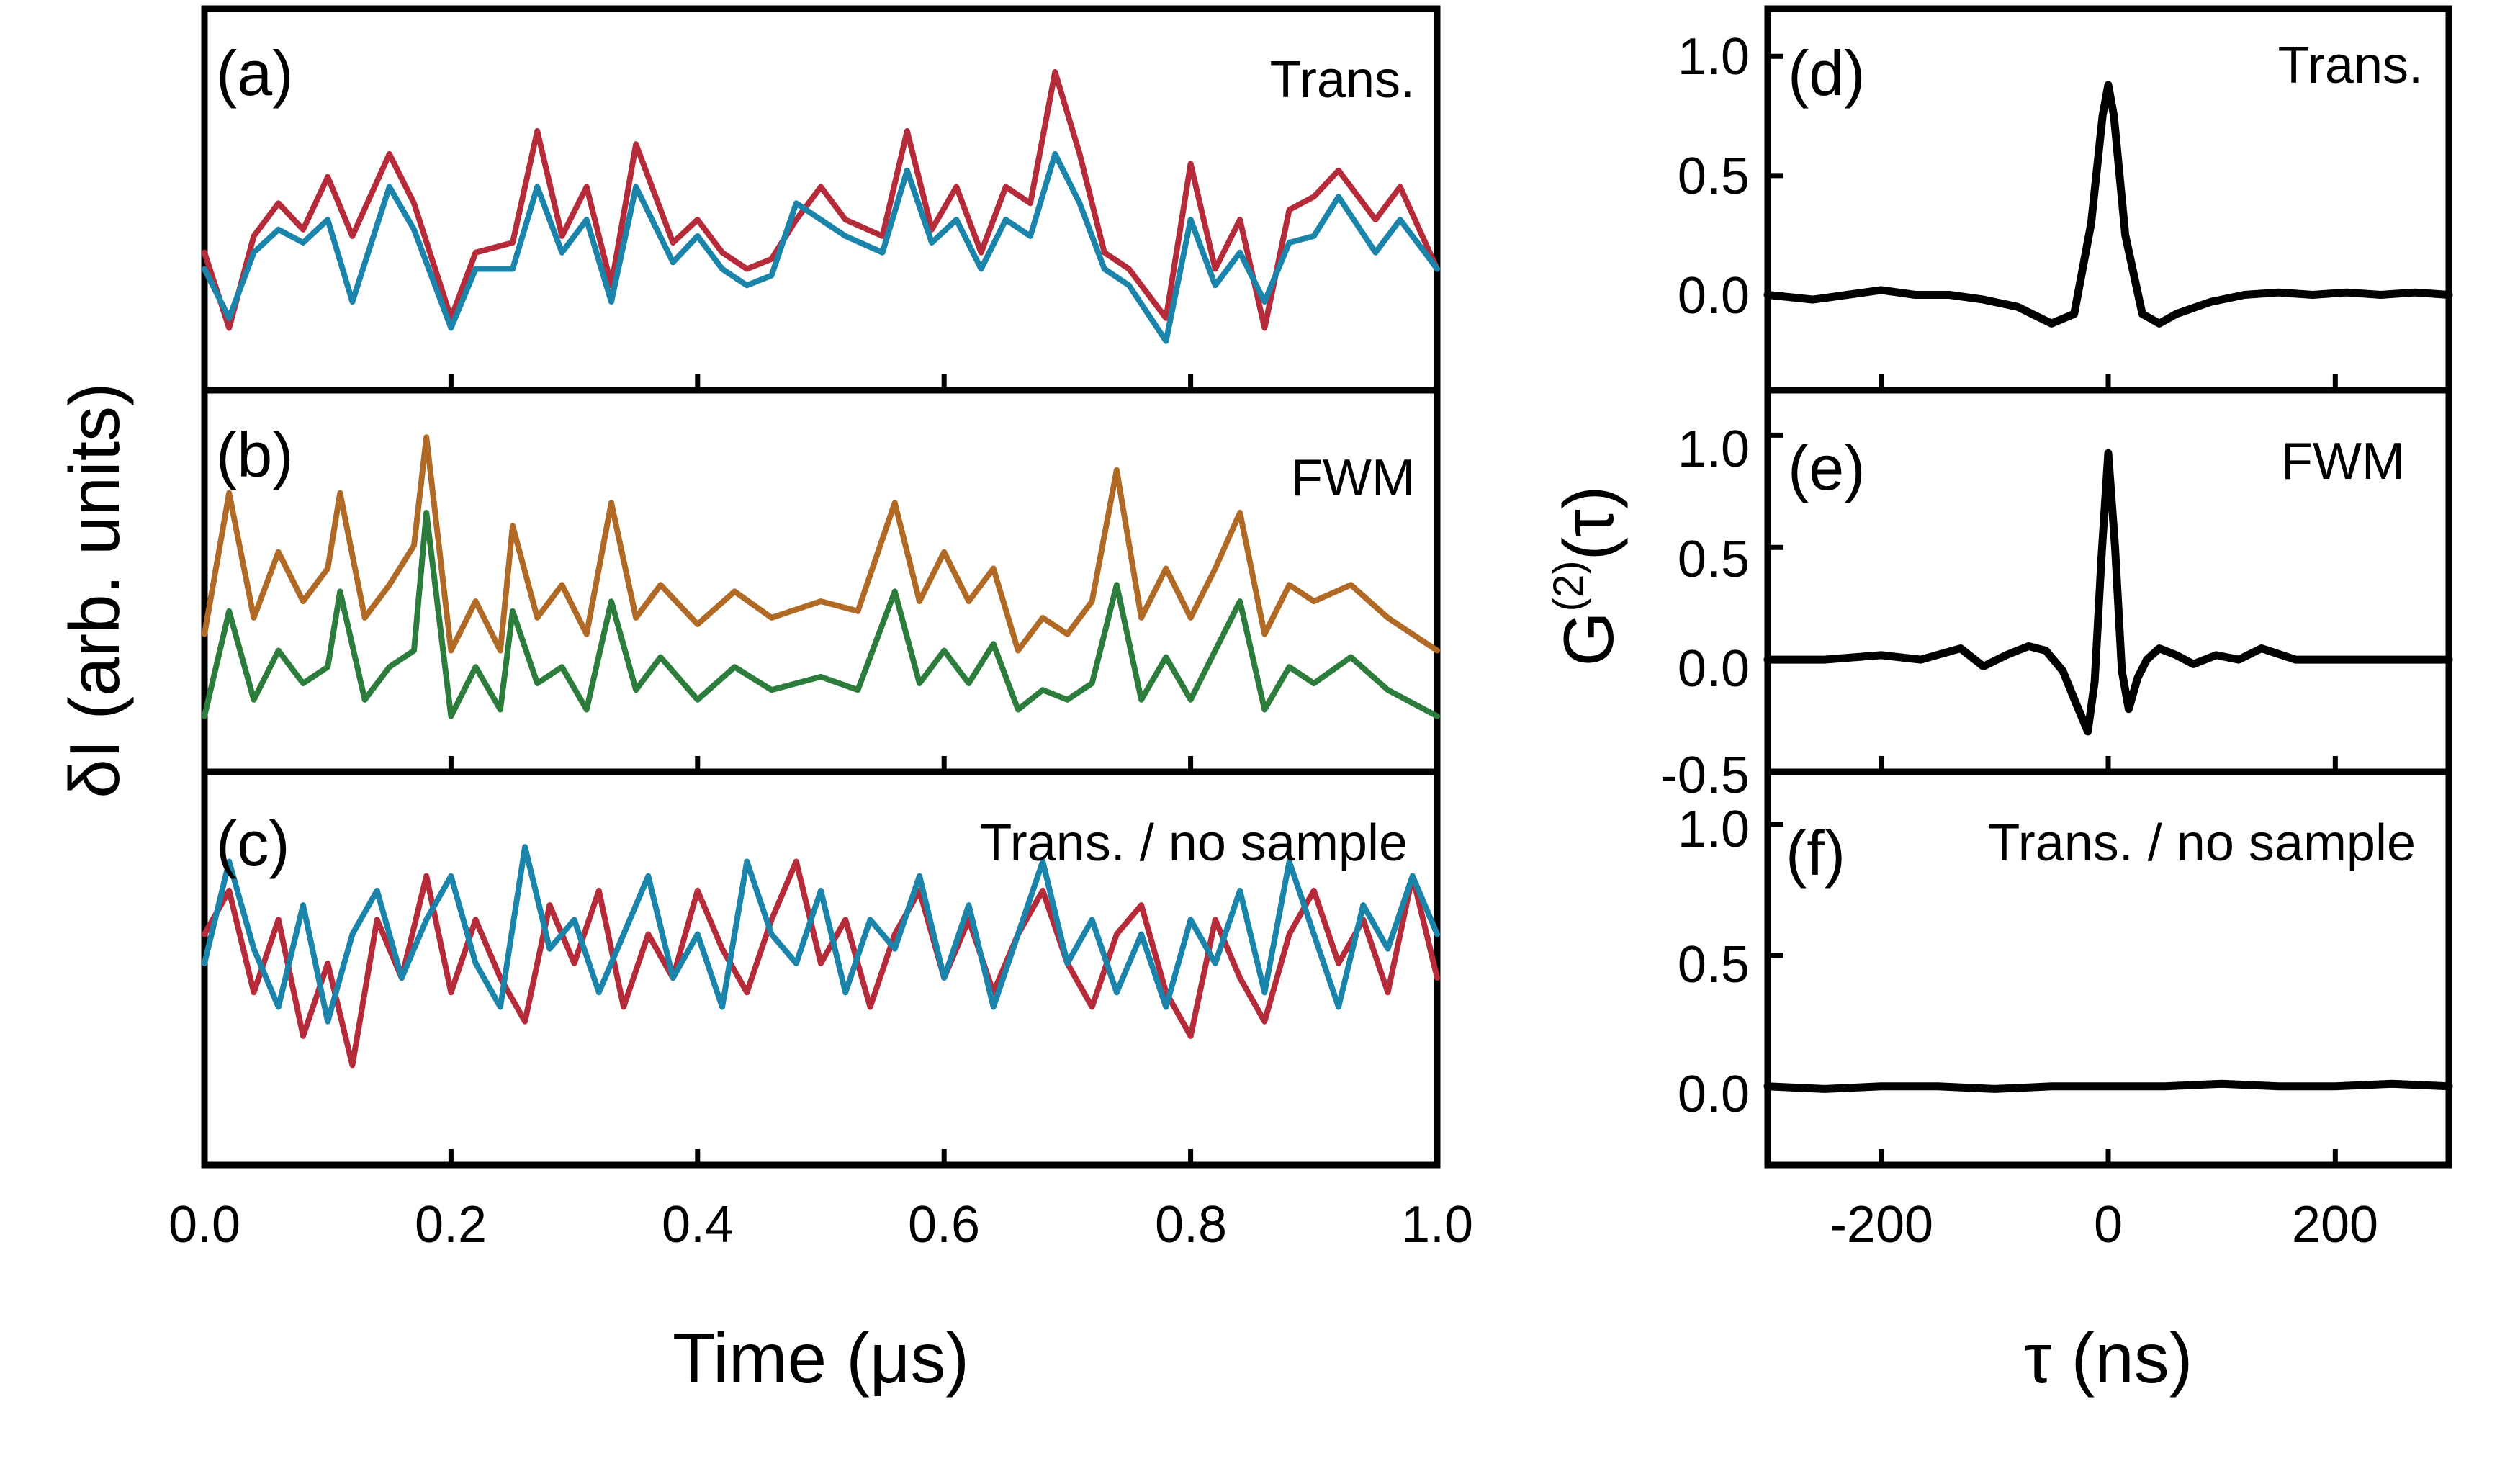 The height and width of the screenshot is (1484, 2510). What do you see at coordinates (2350, 65) in the screenshot?
I see `panel-d-annotation: Trans.` at bounding box center [2350, 65].